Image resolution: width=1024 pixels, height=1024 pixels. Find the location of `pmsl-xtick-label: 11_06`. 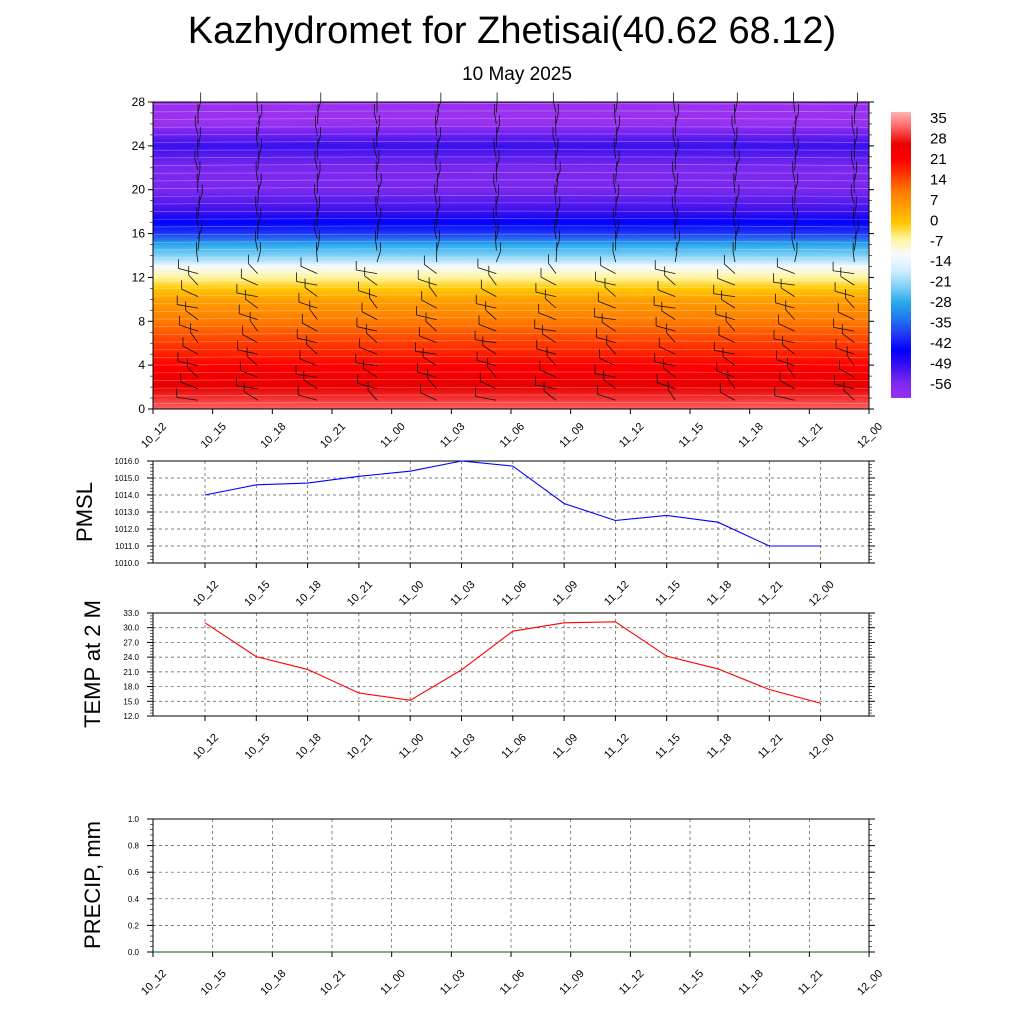

pmsl-xtick-label: 11_06 is located at coordinates (514, 594).